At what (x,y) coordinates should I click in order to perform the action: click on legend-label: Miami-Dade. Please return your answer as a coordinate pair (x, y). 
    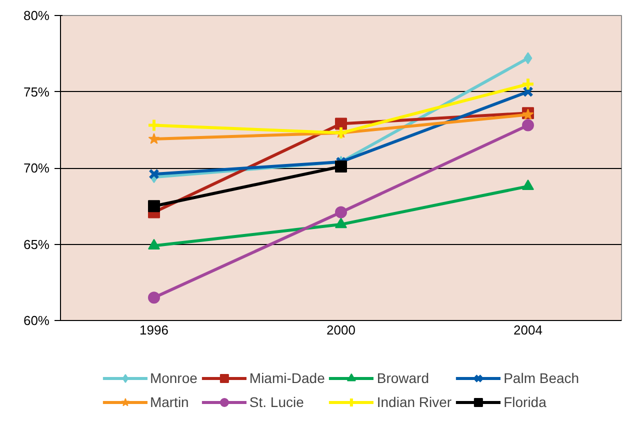
    Looking at the image, I should click on (287, 378).